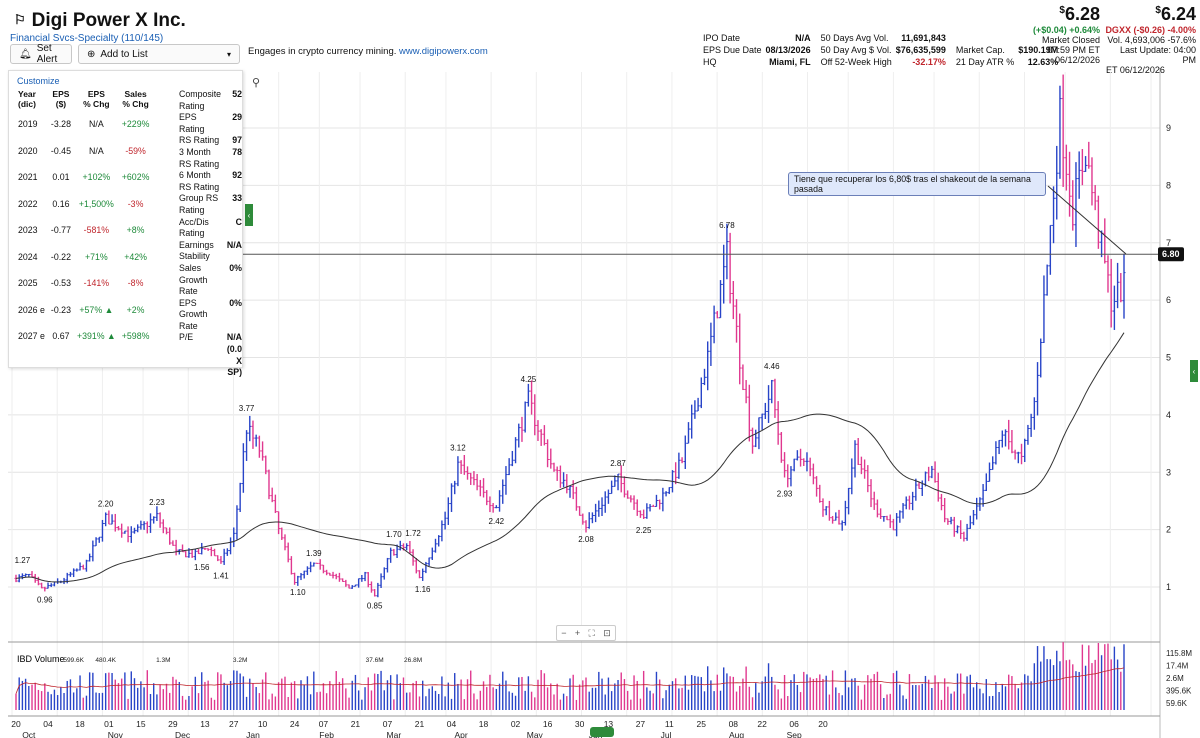 Image resolution: width=1200 pixels, height=738 pixels. I want to click on rating-value: 0%, so click(235, 267).